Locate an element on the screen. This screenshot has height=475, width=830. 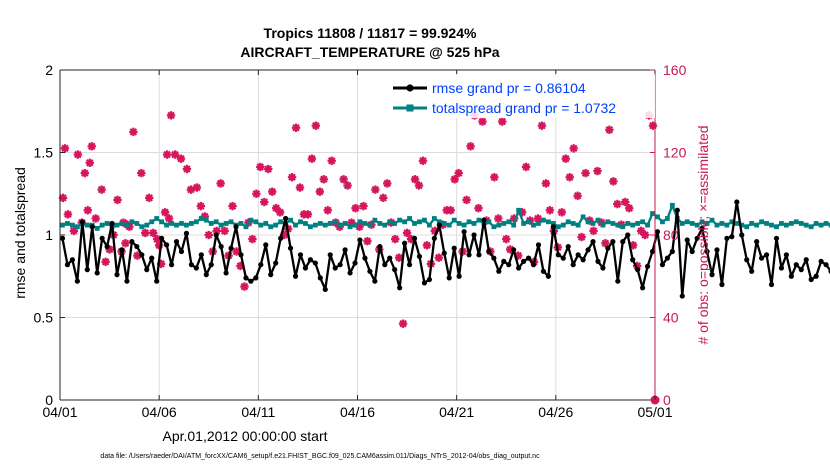
x-tick-label: 05/01 is located at coordinates (654, 412).